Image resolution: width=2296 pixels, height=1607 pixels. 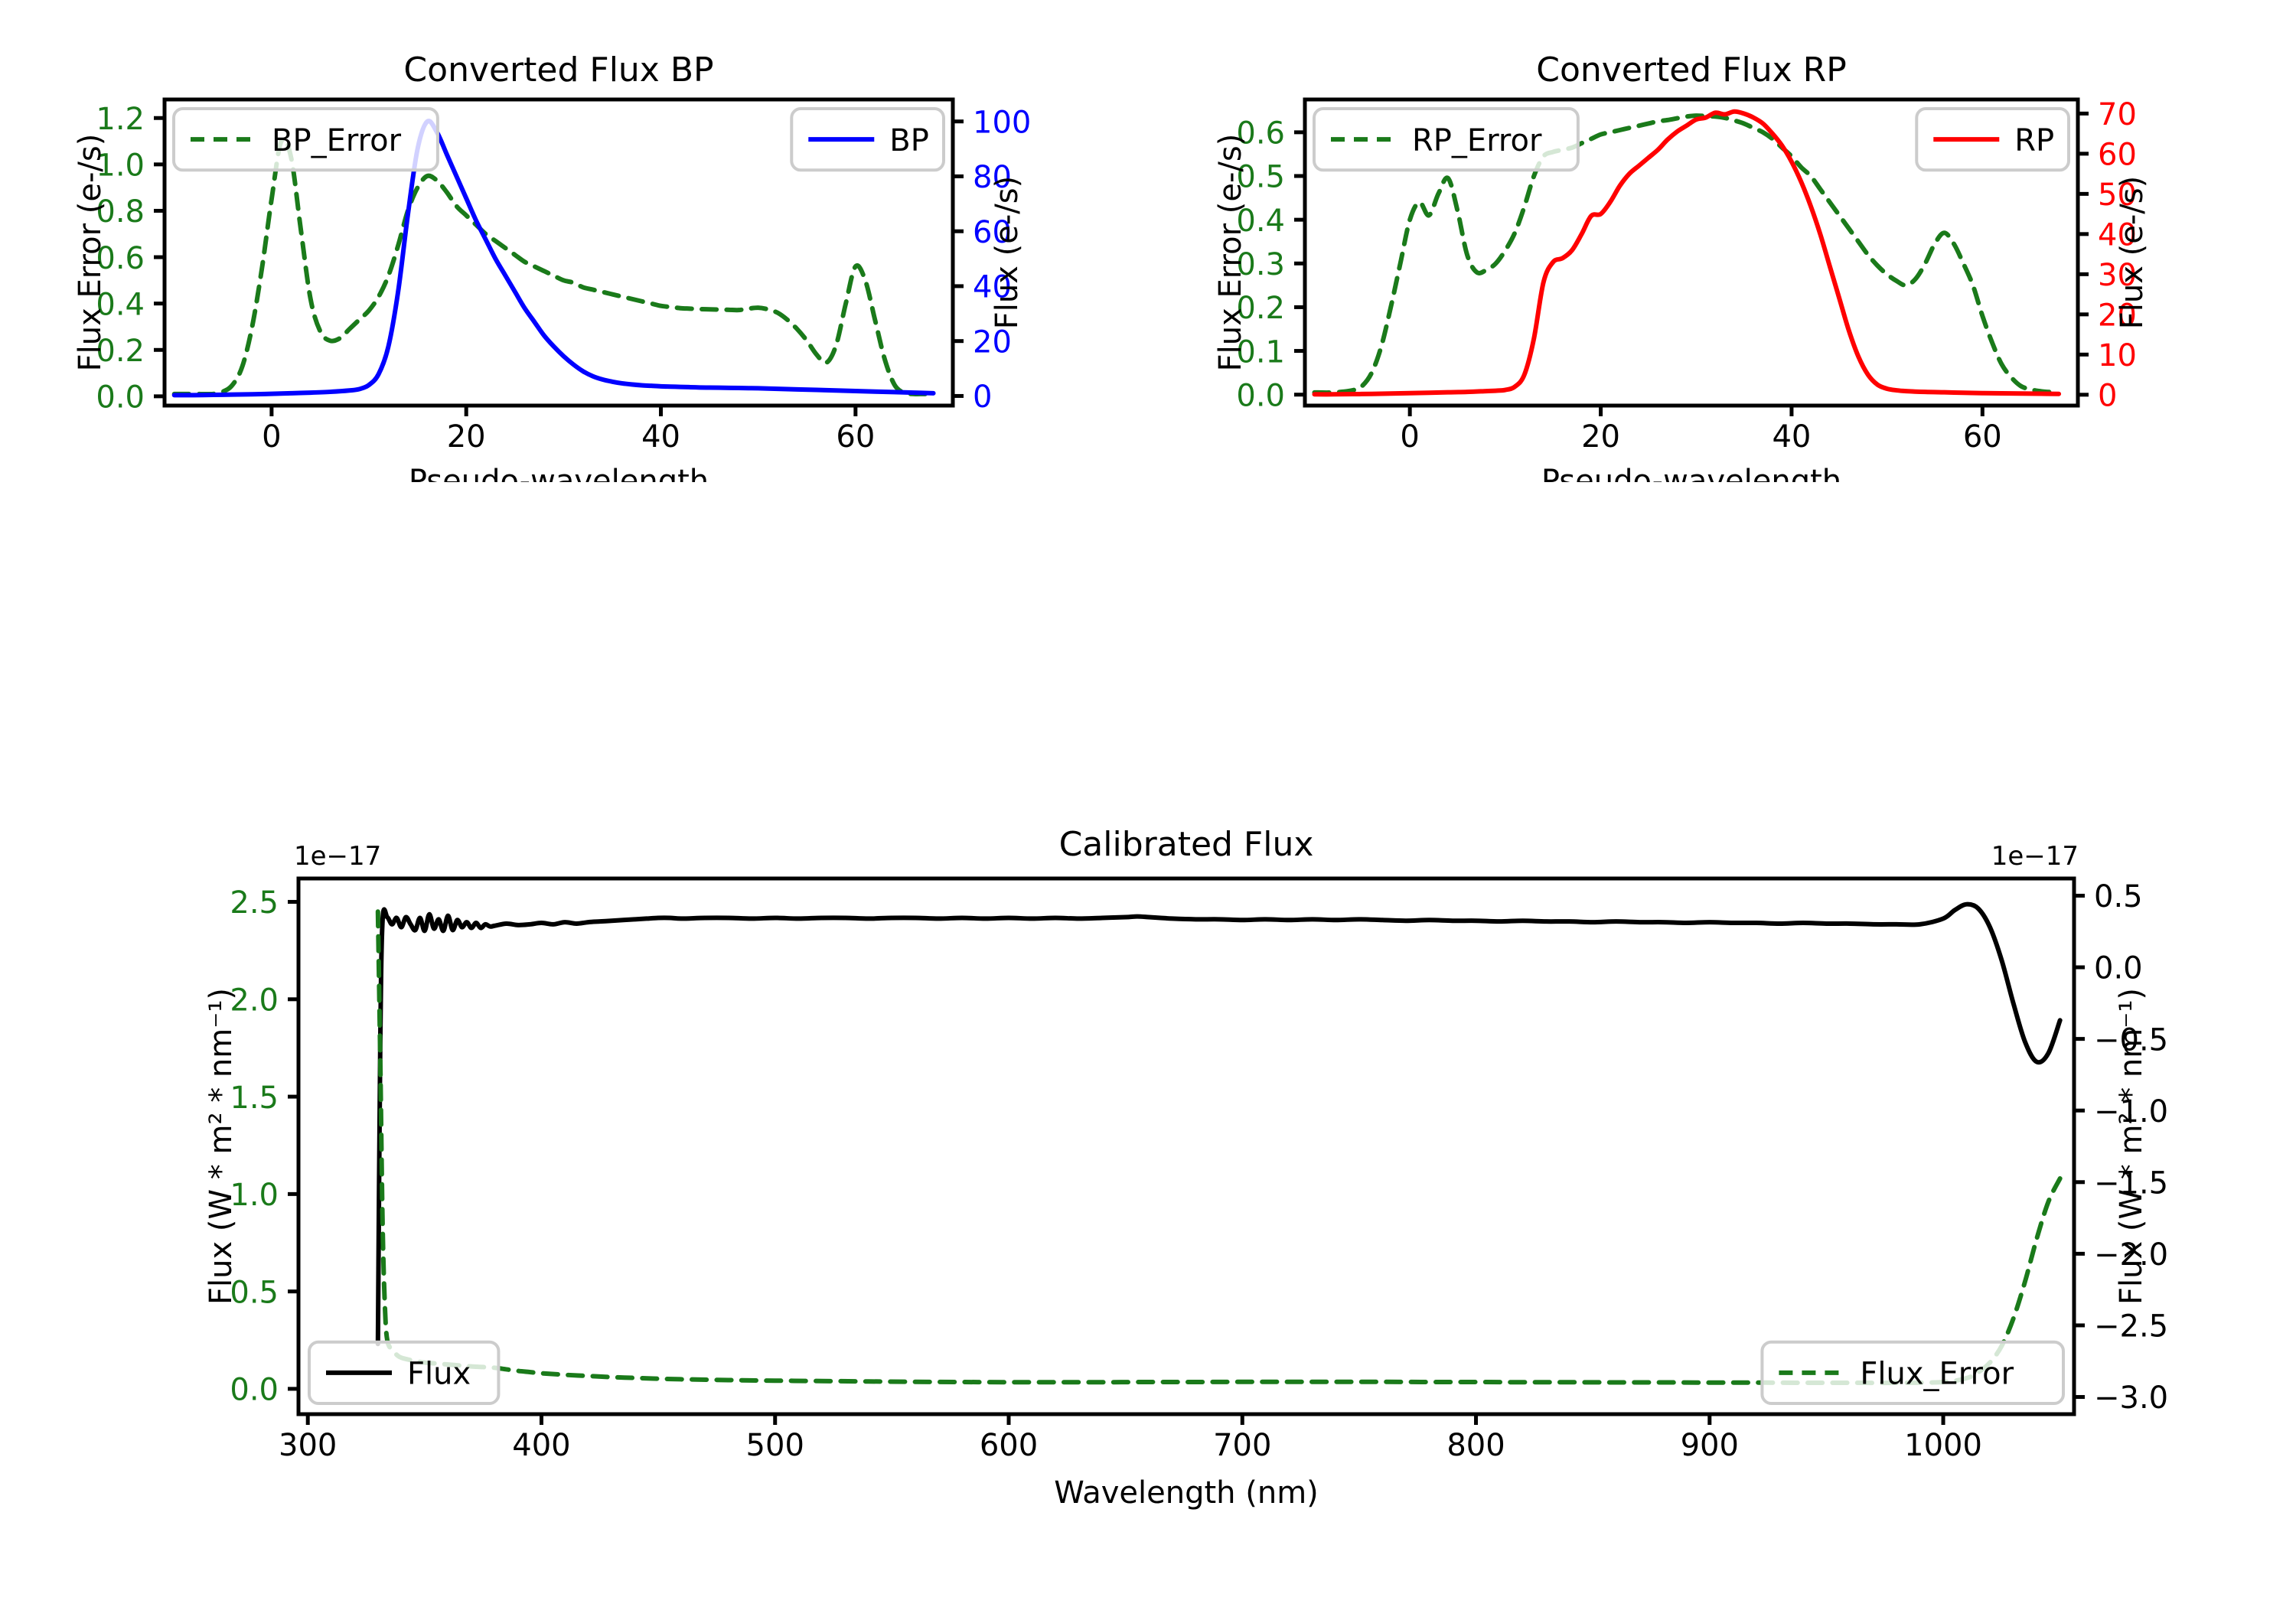 What do you see at coordinates (2117, 275) in the screenshot?
I see `y-tick-label-right: 30` at bounding box center [2117, 275].